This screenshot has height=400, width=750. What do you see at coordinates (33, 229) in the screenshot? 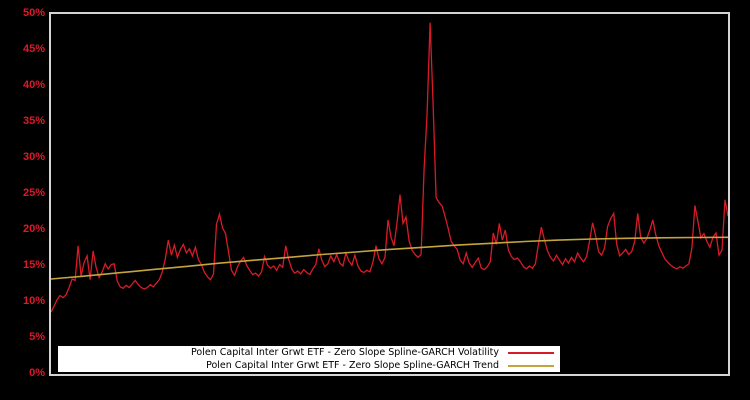
I see `y-tick-label: 20%` at bounding box center [33, 229].